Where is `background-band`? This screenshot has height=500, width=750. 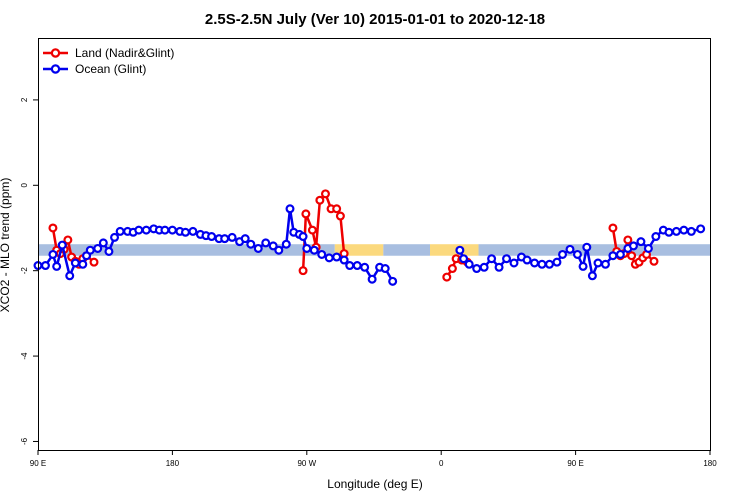
background-band is located at coordinates (374, 250).